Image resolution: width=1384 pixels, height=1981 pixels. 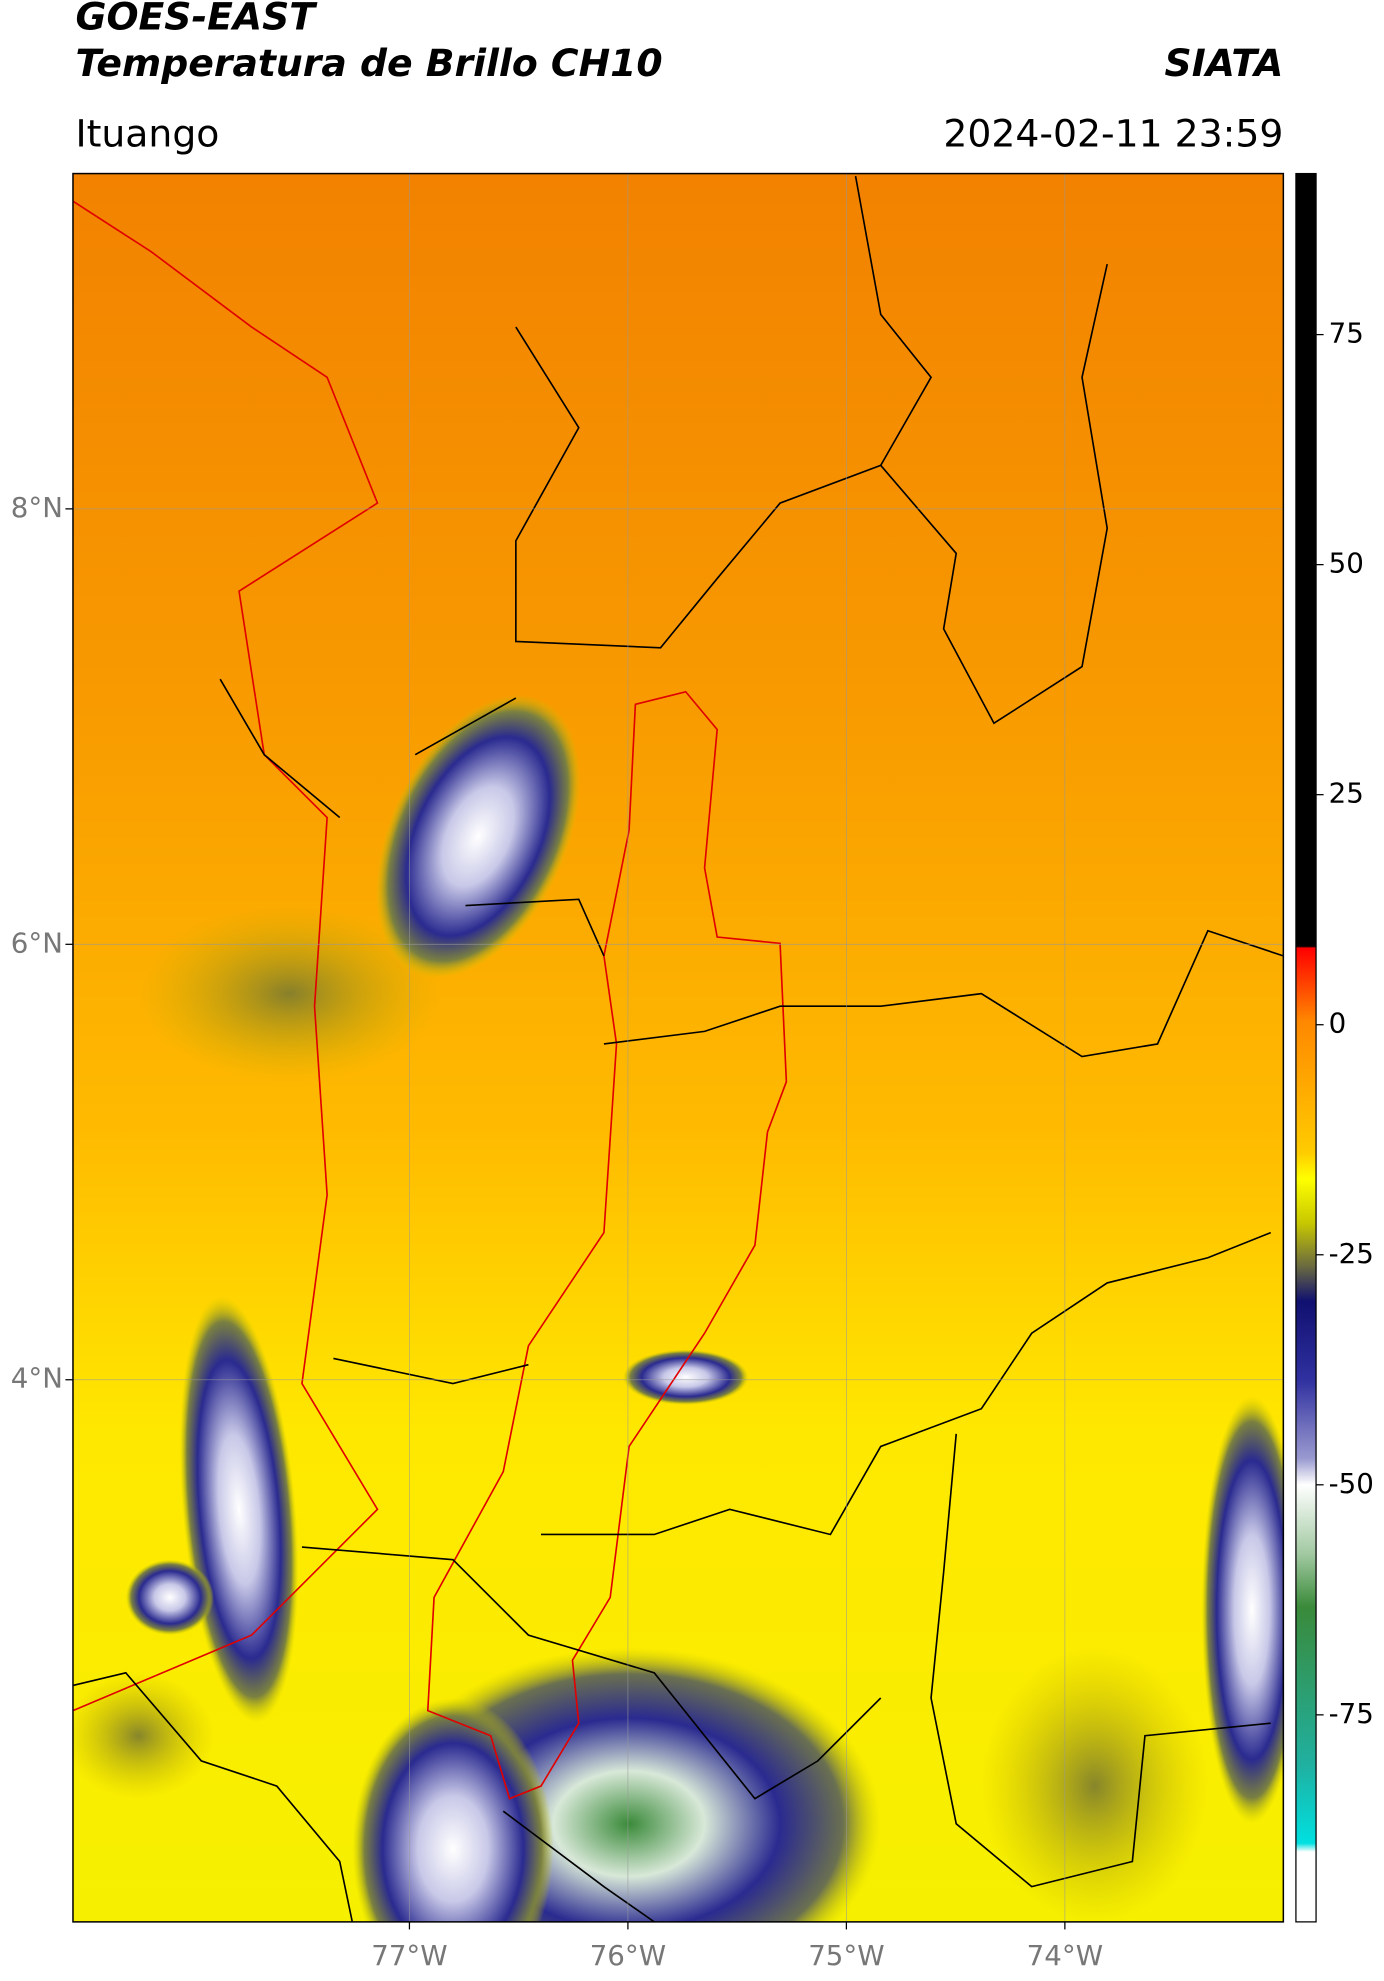 I want to click on colorbar-frame, so click(x=1306, y=1047).